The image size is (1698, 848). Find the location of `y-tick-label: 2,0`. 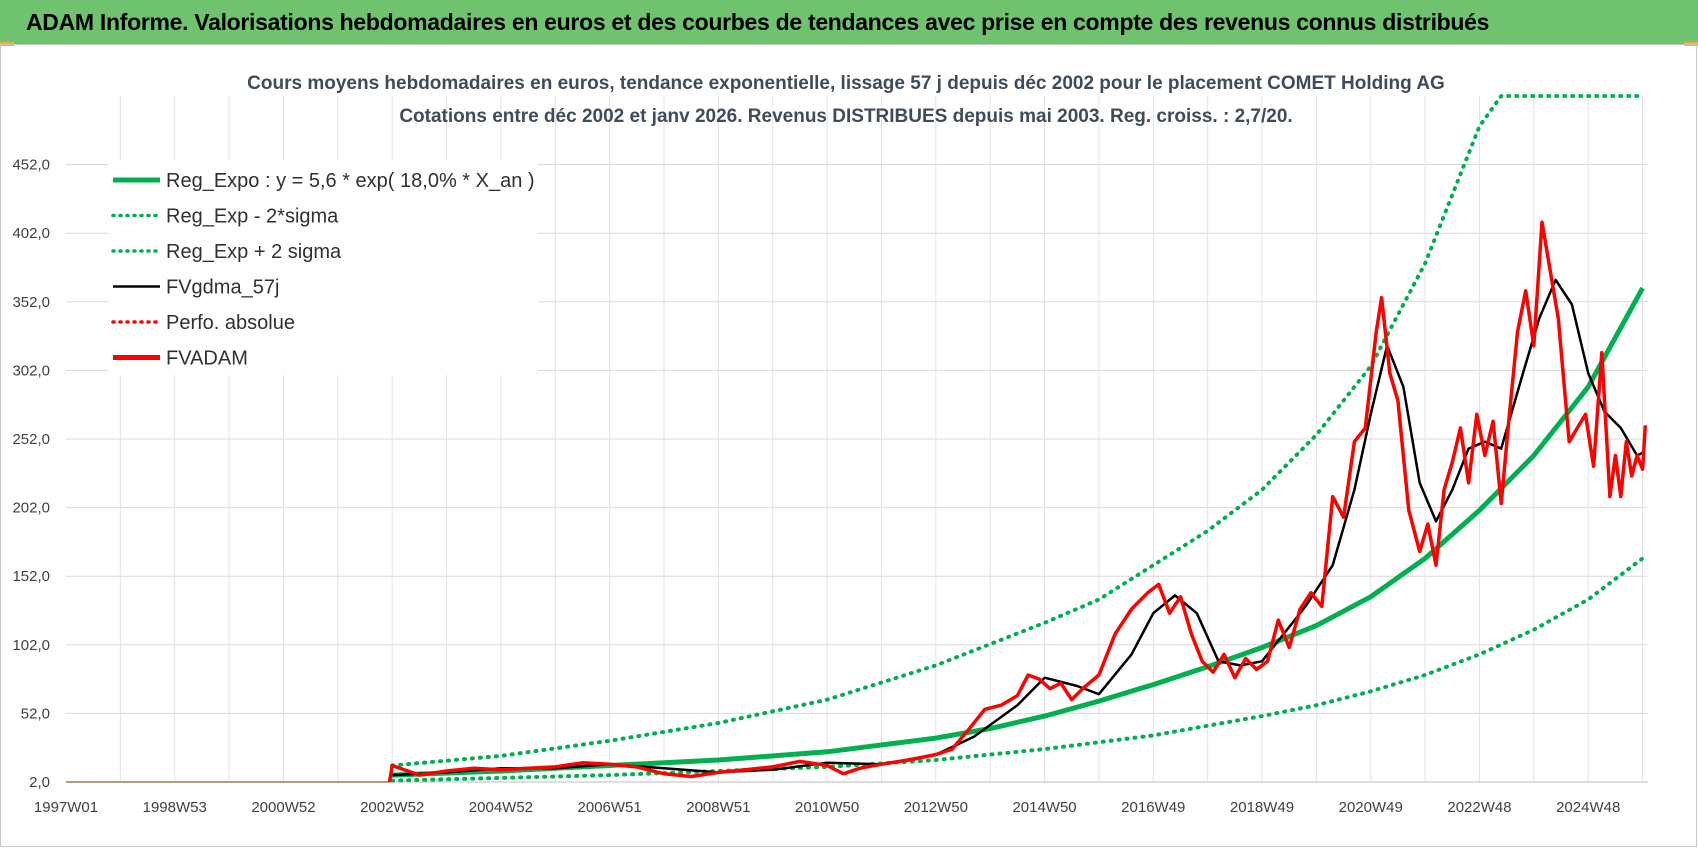

y-tick-label: 2,0 is located at coordinates (39, 782).